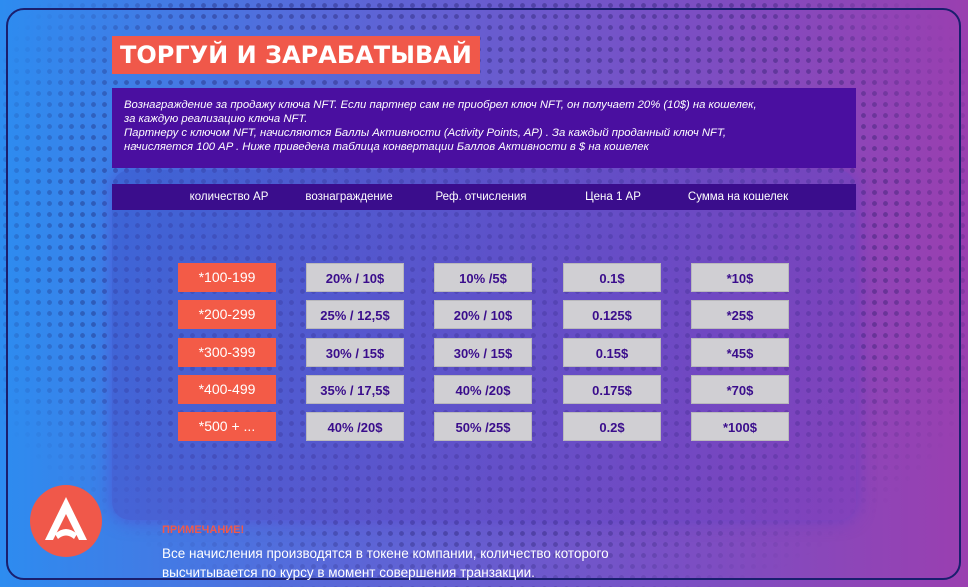 This screenshot has height=587, width=968. What do you see at coordinates (349, 197) in the screenshot?
I see `header-reward: вознаграждение` at bounding box center [349, 197].